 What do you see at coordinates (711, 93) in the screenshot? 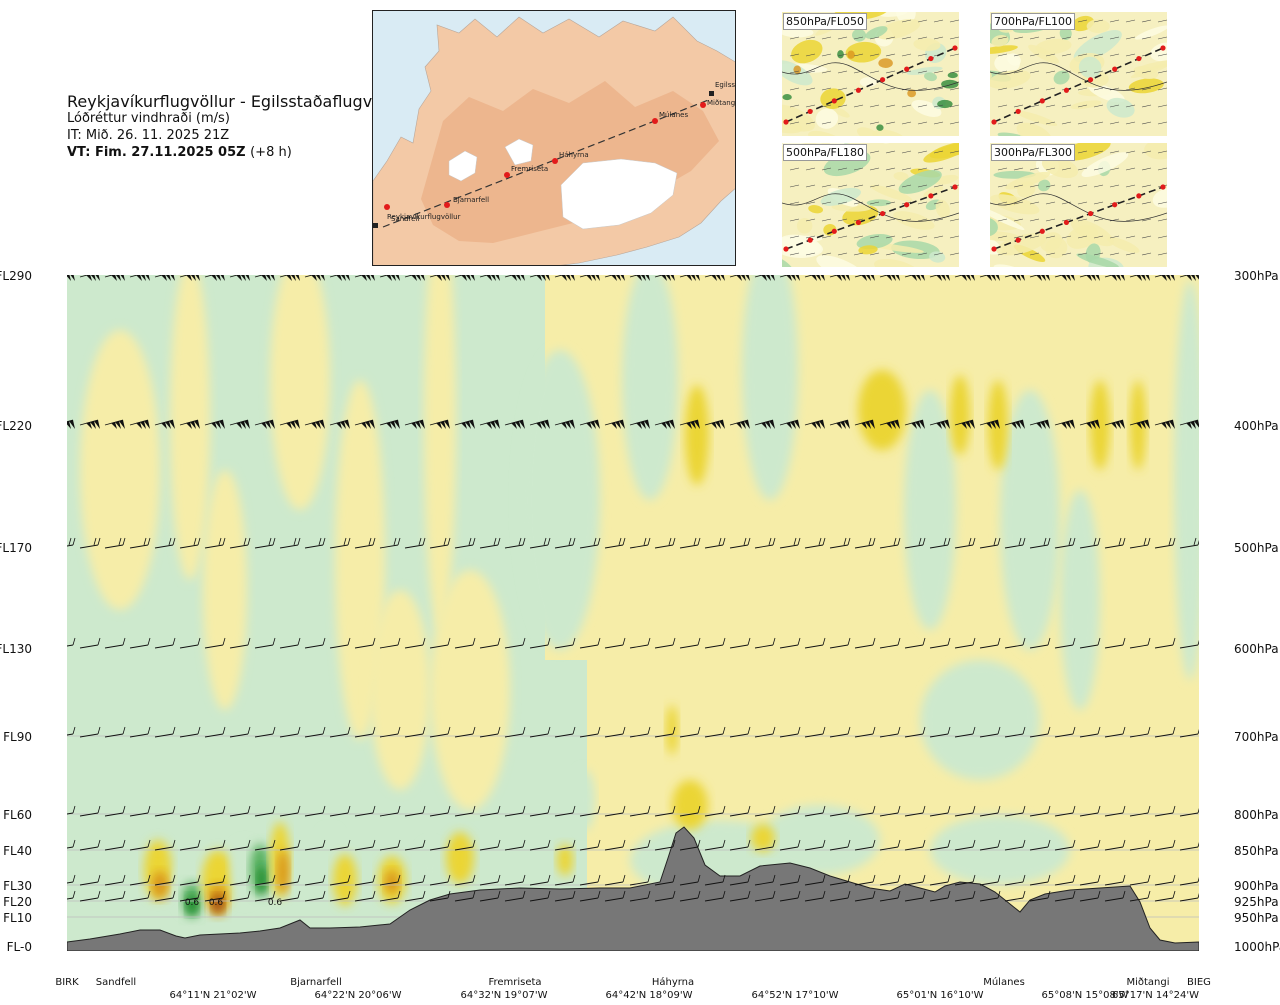
I see `airport-end-marker` at bounding box center [711, 93].